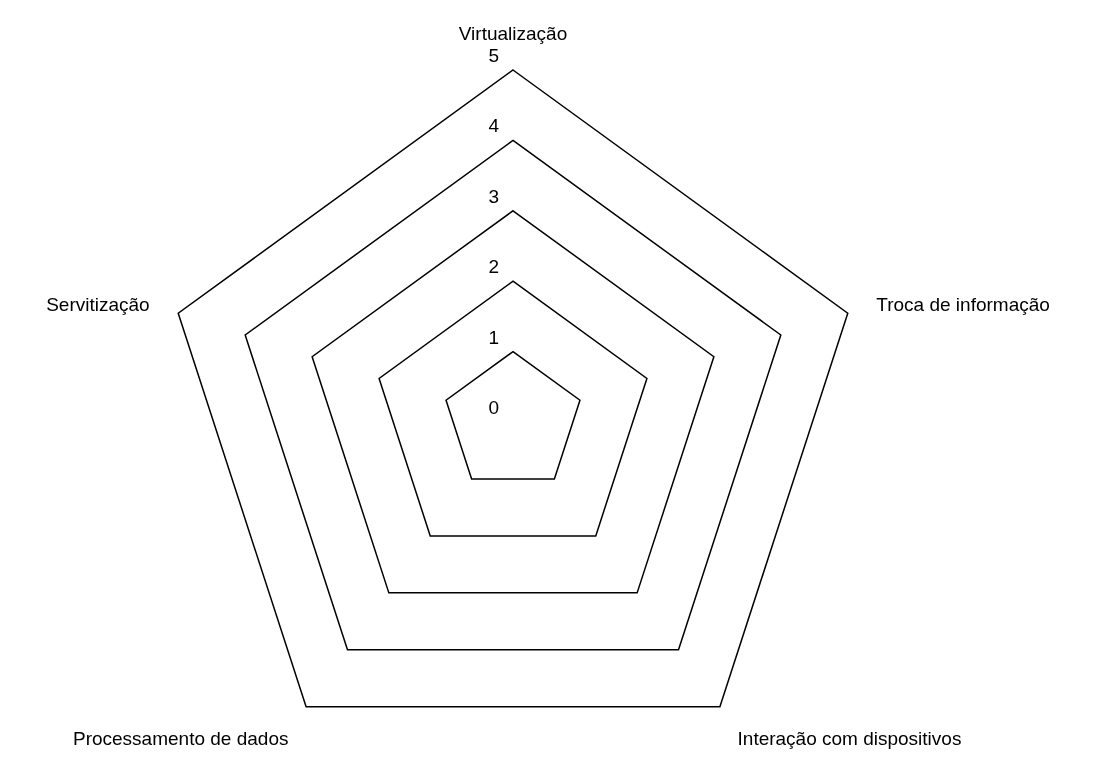 This screenshot has width=1114, height=759. Describe the element at coordinates (493, 267) in the screenshot. I see `y-tick-label: 2` at that location.